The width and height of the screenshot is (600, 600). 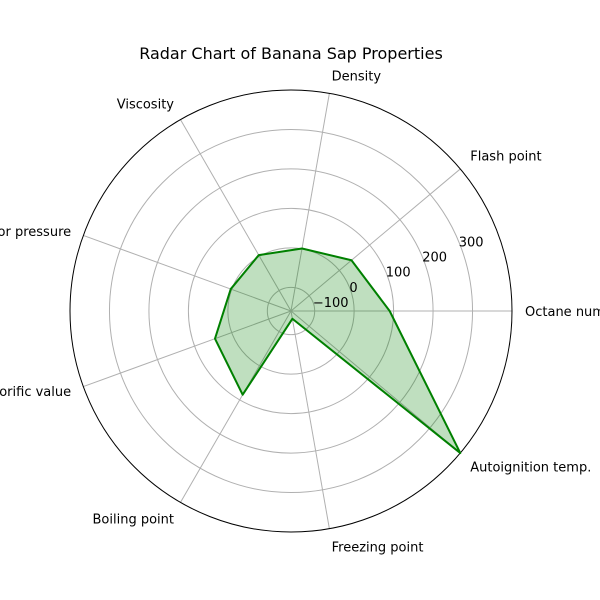 What do you see at coordinates (134, 520) in the screenshot?
I see `category-label: Boiling point` at bounding box center [134, 520].